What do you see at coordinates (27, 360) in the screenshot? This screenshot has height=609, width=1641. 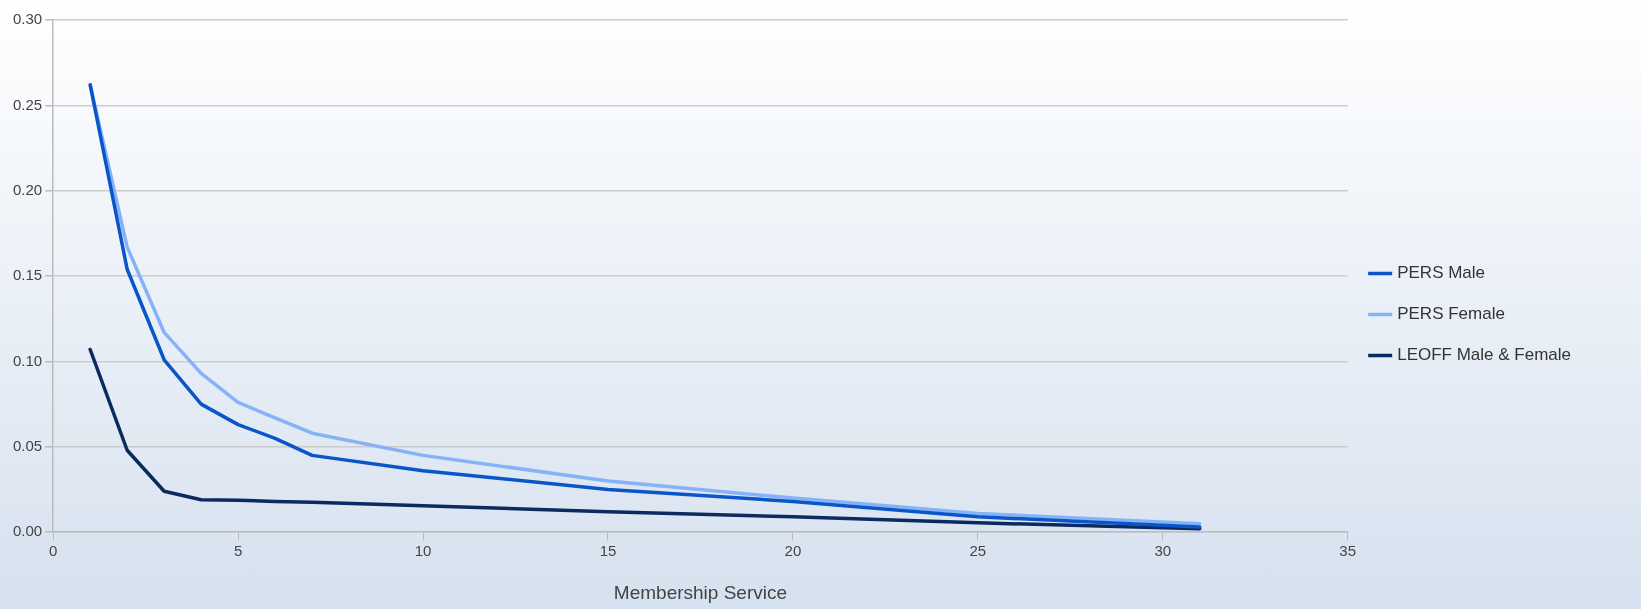 I see `y-tick-label: 0.10` at bounding box center [27, 360].